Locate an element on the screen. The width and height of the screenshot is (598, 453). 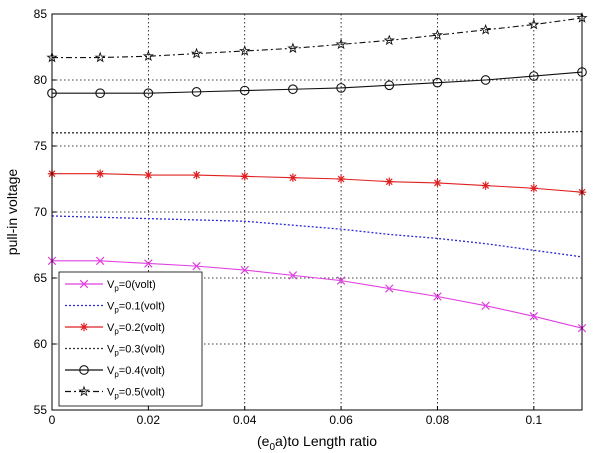
legend-item-5: Vp=0.5(volt) is located at coordinates (115, 393).